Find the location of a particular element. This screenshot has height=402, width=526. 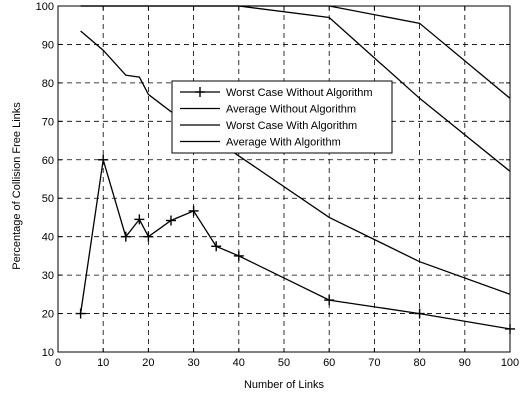

y-tick-label: 40 is located at coordinates (48, 238).